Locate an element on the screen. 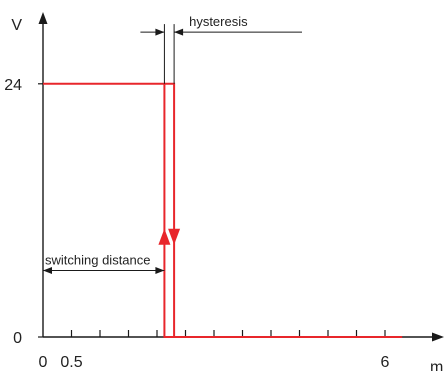 Image resolution: width=446 pixels, height=371 pixels. x-tick-label: 6 is located at coordinates (385, 362).